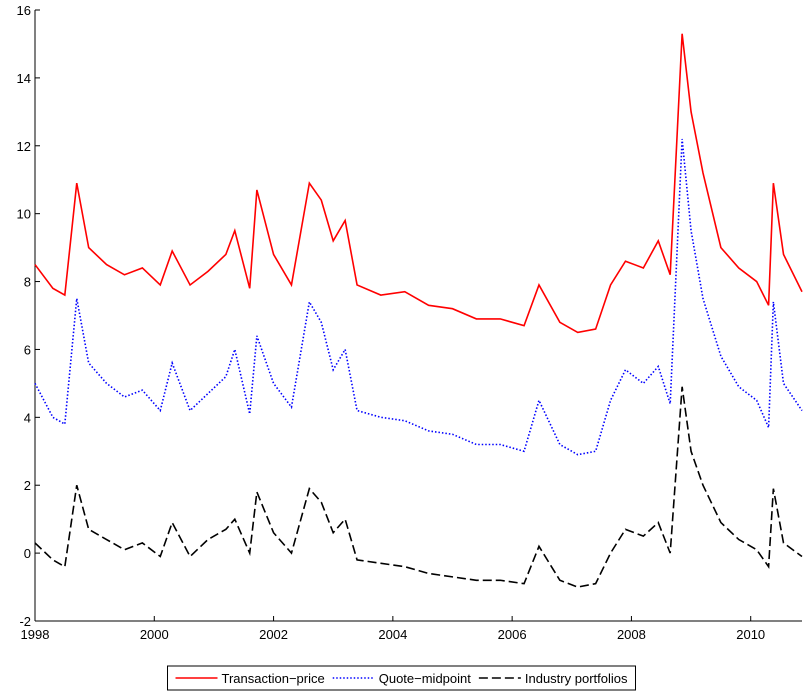  I want to click on x-tick-label: 1998, so click(35, 634).